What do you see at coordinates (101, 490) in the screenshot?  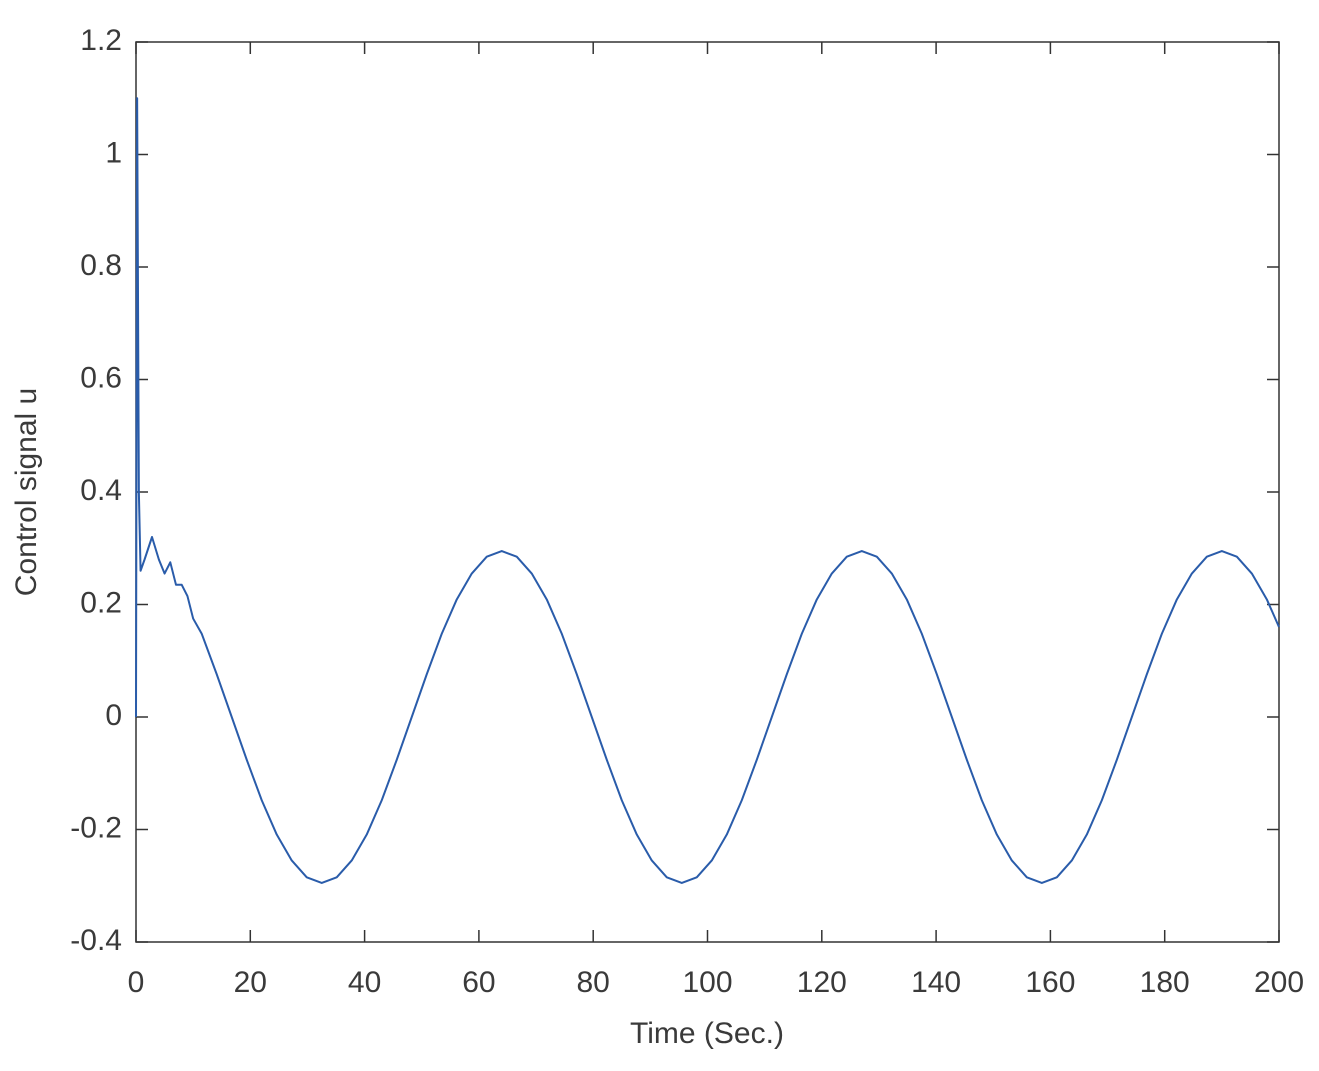 I see `y-tick-label: 0.4` at bounding box center [101, 490].